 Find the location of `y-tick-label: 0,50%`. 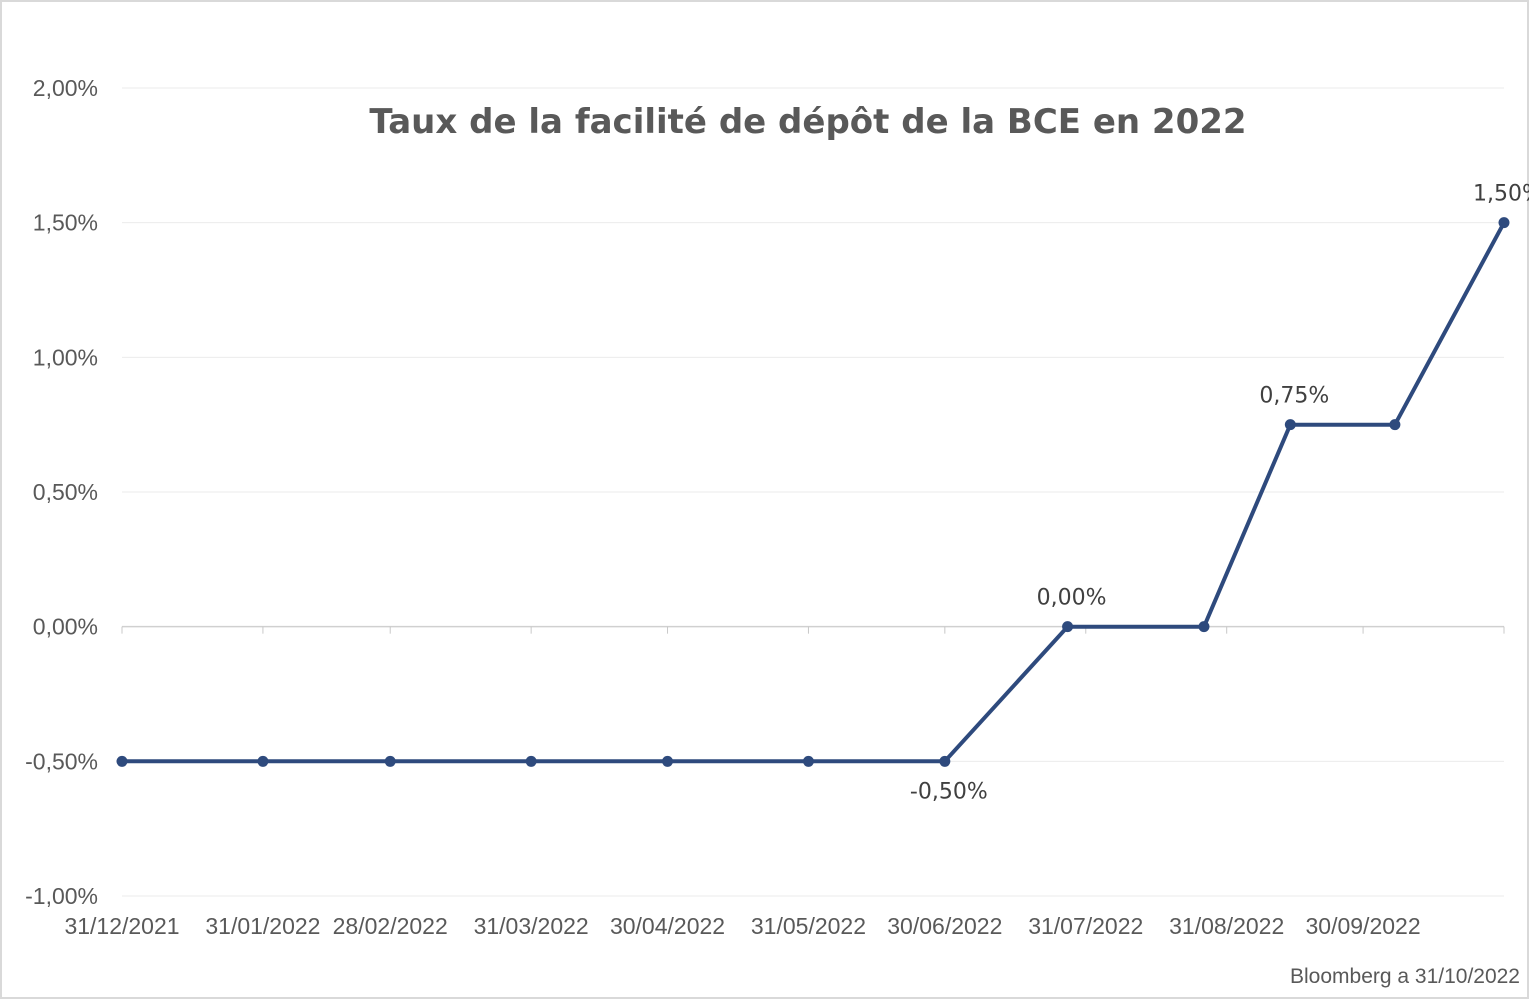

y-tick-label: 0,50% is located at coordinates (65, 492).